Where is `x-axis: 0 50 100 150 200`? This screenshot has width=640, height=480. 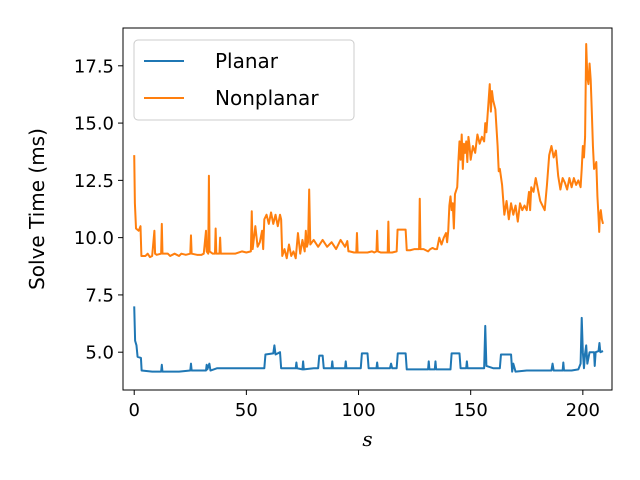 x-axis: 0 50 100 150 200 is located at coordinates (364, 405).